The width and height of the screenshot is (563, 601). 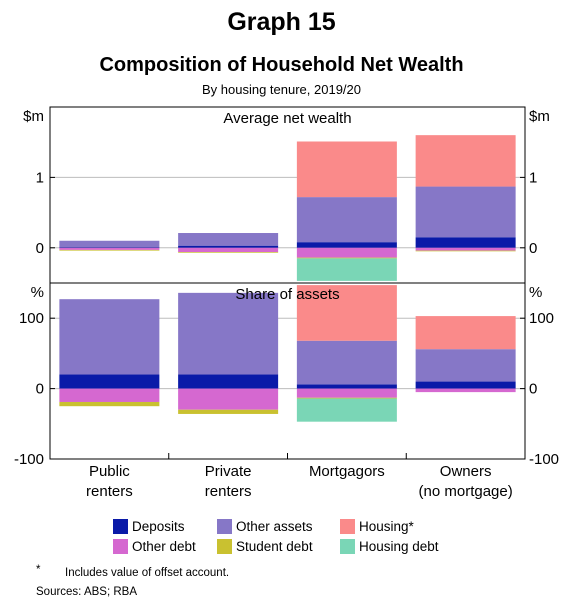 I want to click on legend-label: Housing*, so click(x=386, y=526).